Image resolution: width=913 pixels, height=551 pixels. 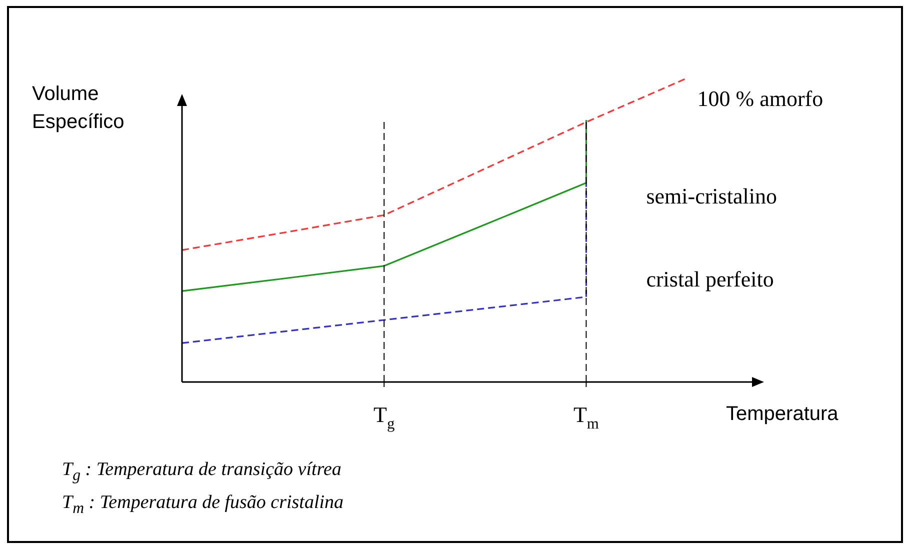 I want to click on text: semi-cristalino, so click(x=711, y=196).